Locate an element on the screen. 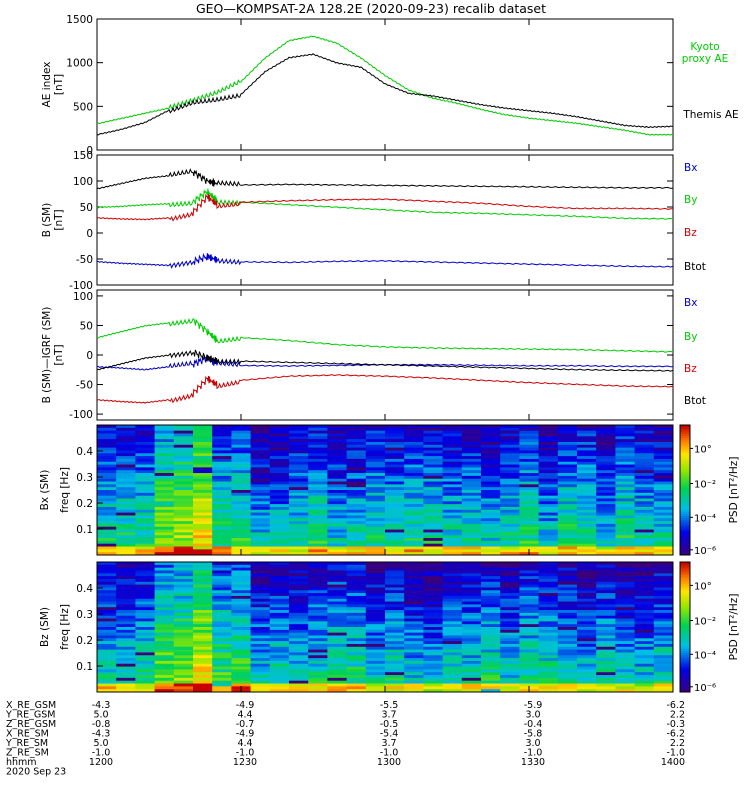  panel-5-yunit: freq [Hz] is located at coordinates (65, 627).